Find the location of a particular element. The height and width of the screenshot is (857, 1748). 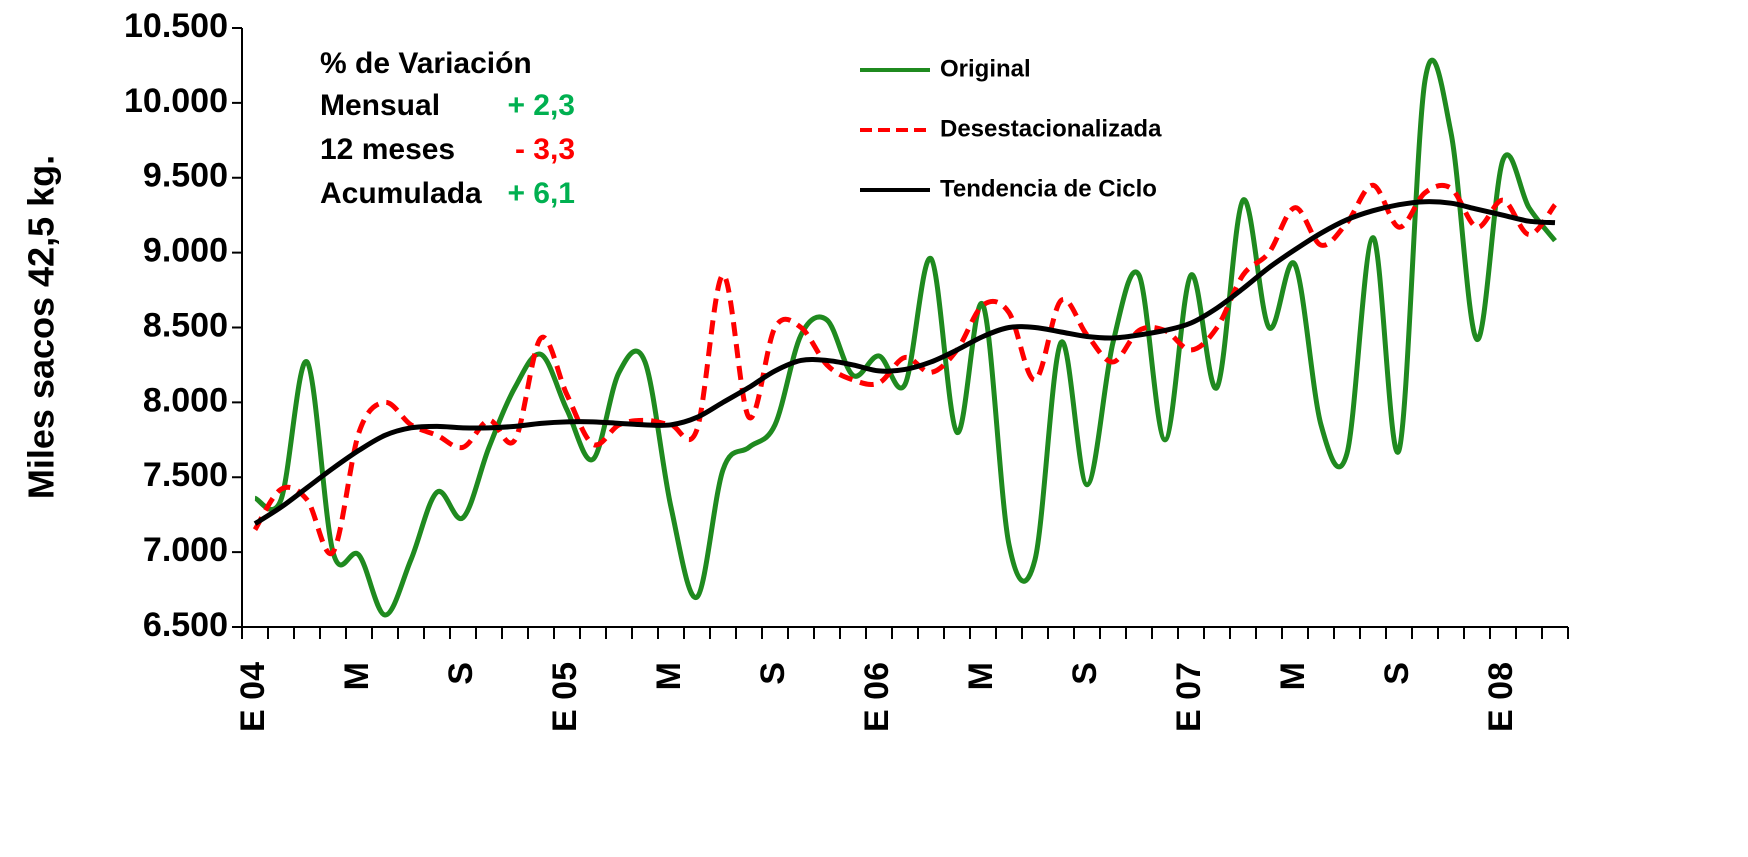

y-tick-label: 9.000 is located at coordinates (185, 251).